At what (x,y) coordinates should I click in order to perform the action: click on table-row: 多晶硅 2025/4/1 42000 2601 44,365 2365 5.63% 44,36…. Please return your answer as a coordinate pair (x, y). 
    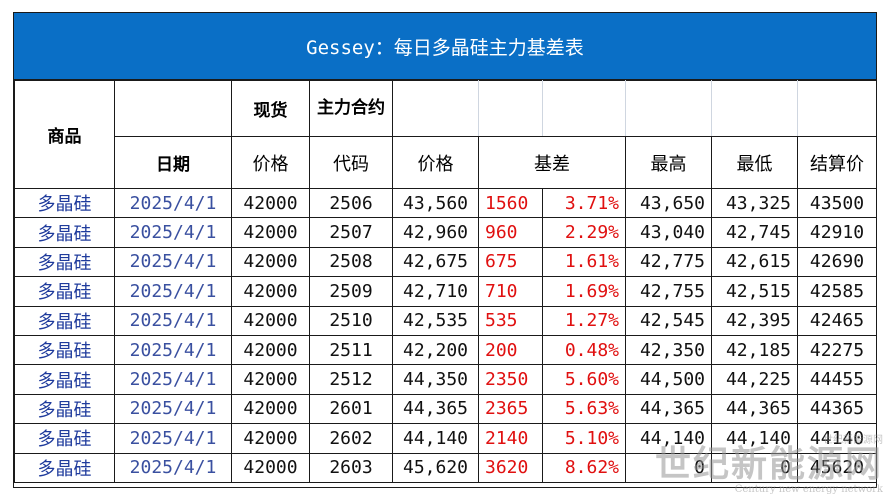
    Looking at the image, I should click on (445, 409).